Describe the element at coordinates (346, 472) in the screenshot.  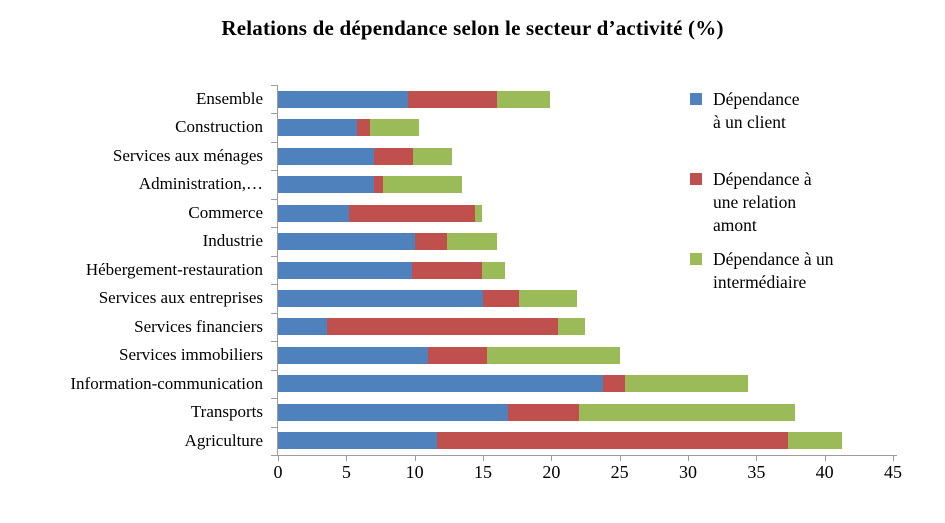
I see `x-axis-tick-label: 5` at that location.